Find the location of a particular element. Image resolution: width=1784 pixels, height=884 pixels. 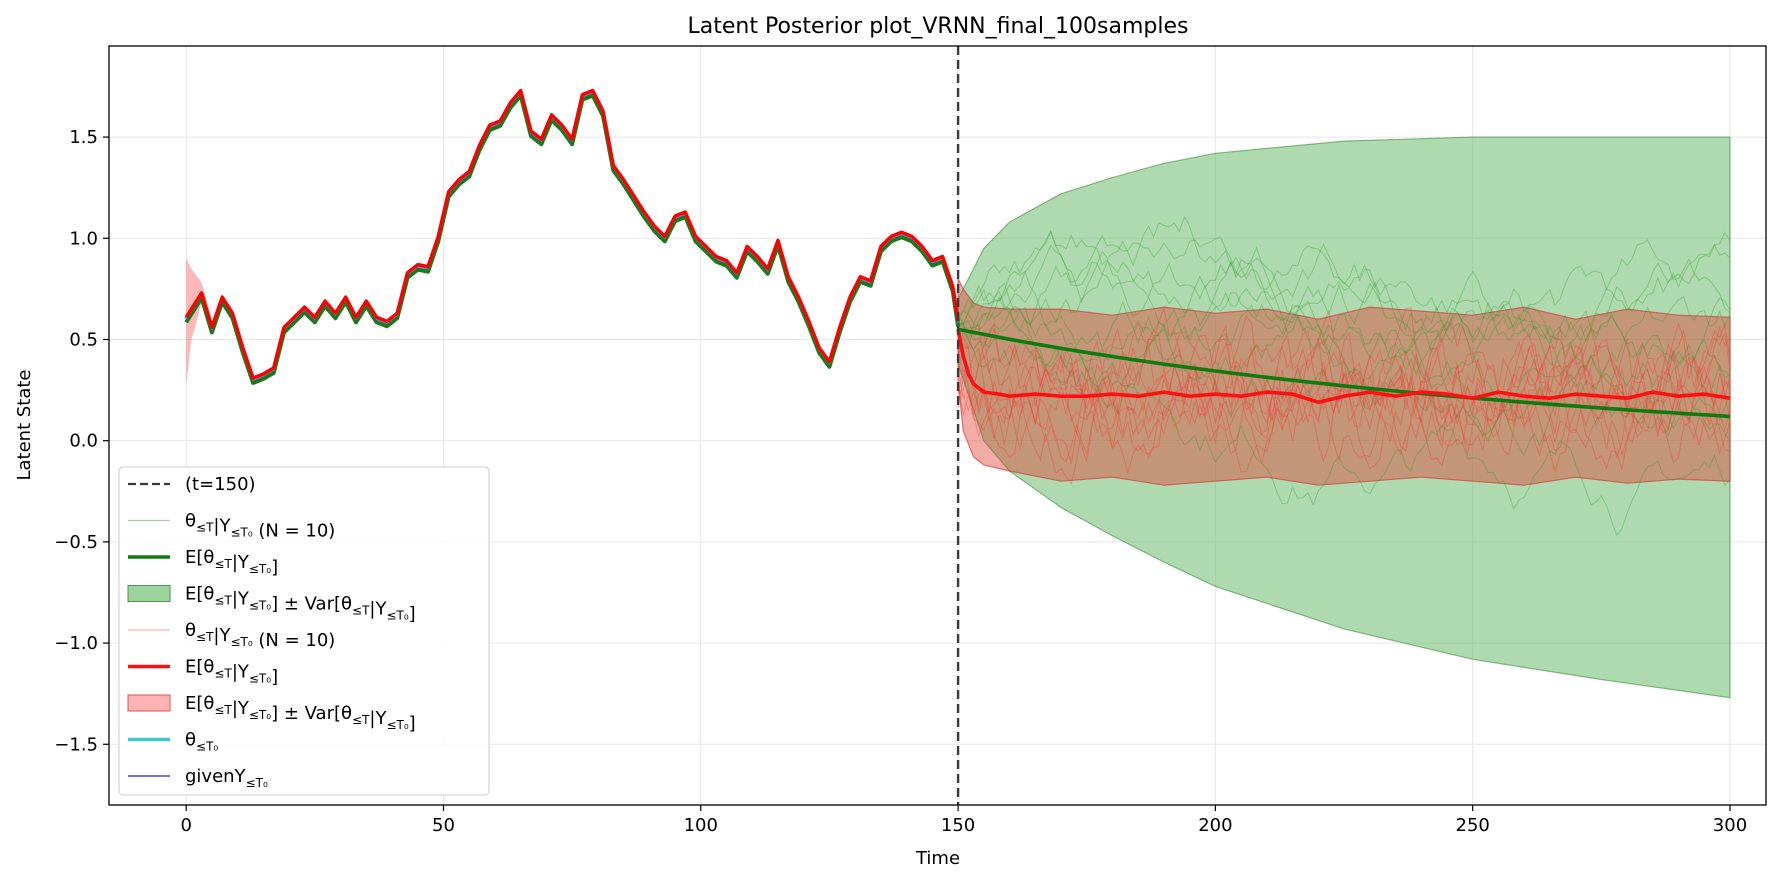

legend-text-part: givenY is located at coordinates (216, 776).